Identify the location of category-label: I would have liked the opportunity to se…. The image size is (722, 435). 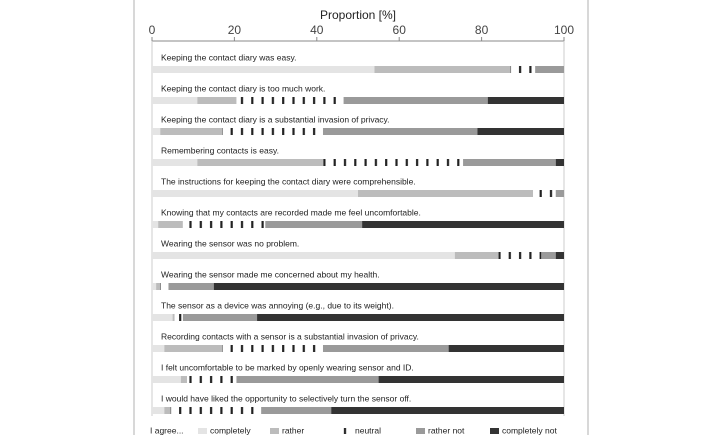
(286, 398).